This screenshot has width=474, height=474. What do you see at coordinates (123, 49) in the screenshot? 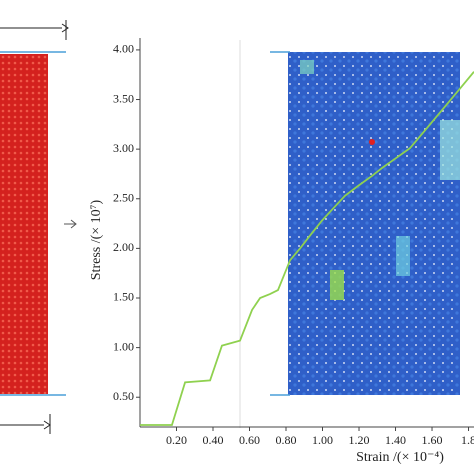
I see `y-tick-label: 4.00` at bounding box center [123, 49].